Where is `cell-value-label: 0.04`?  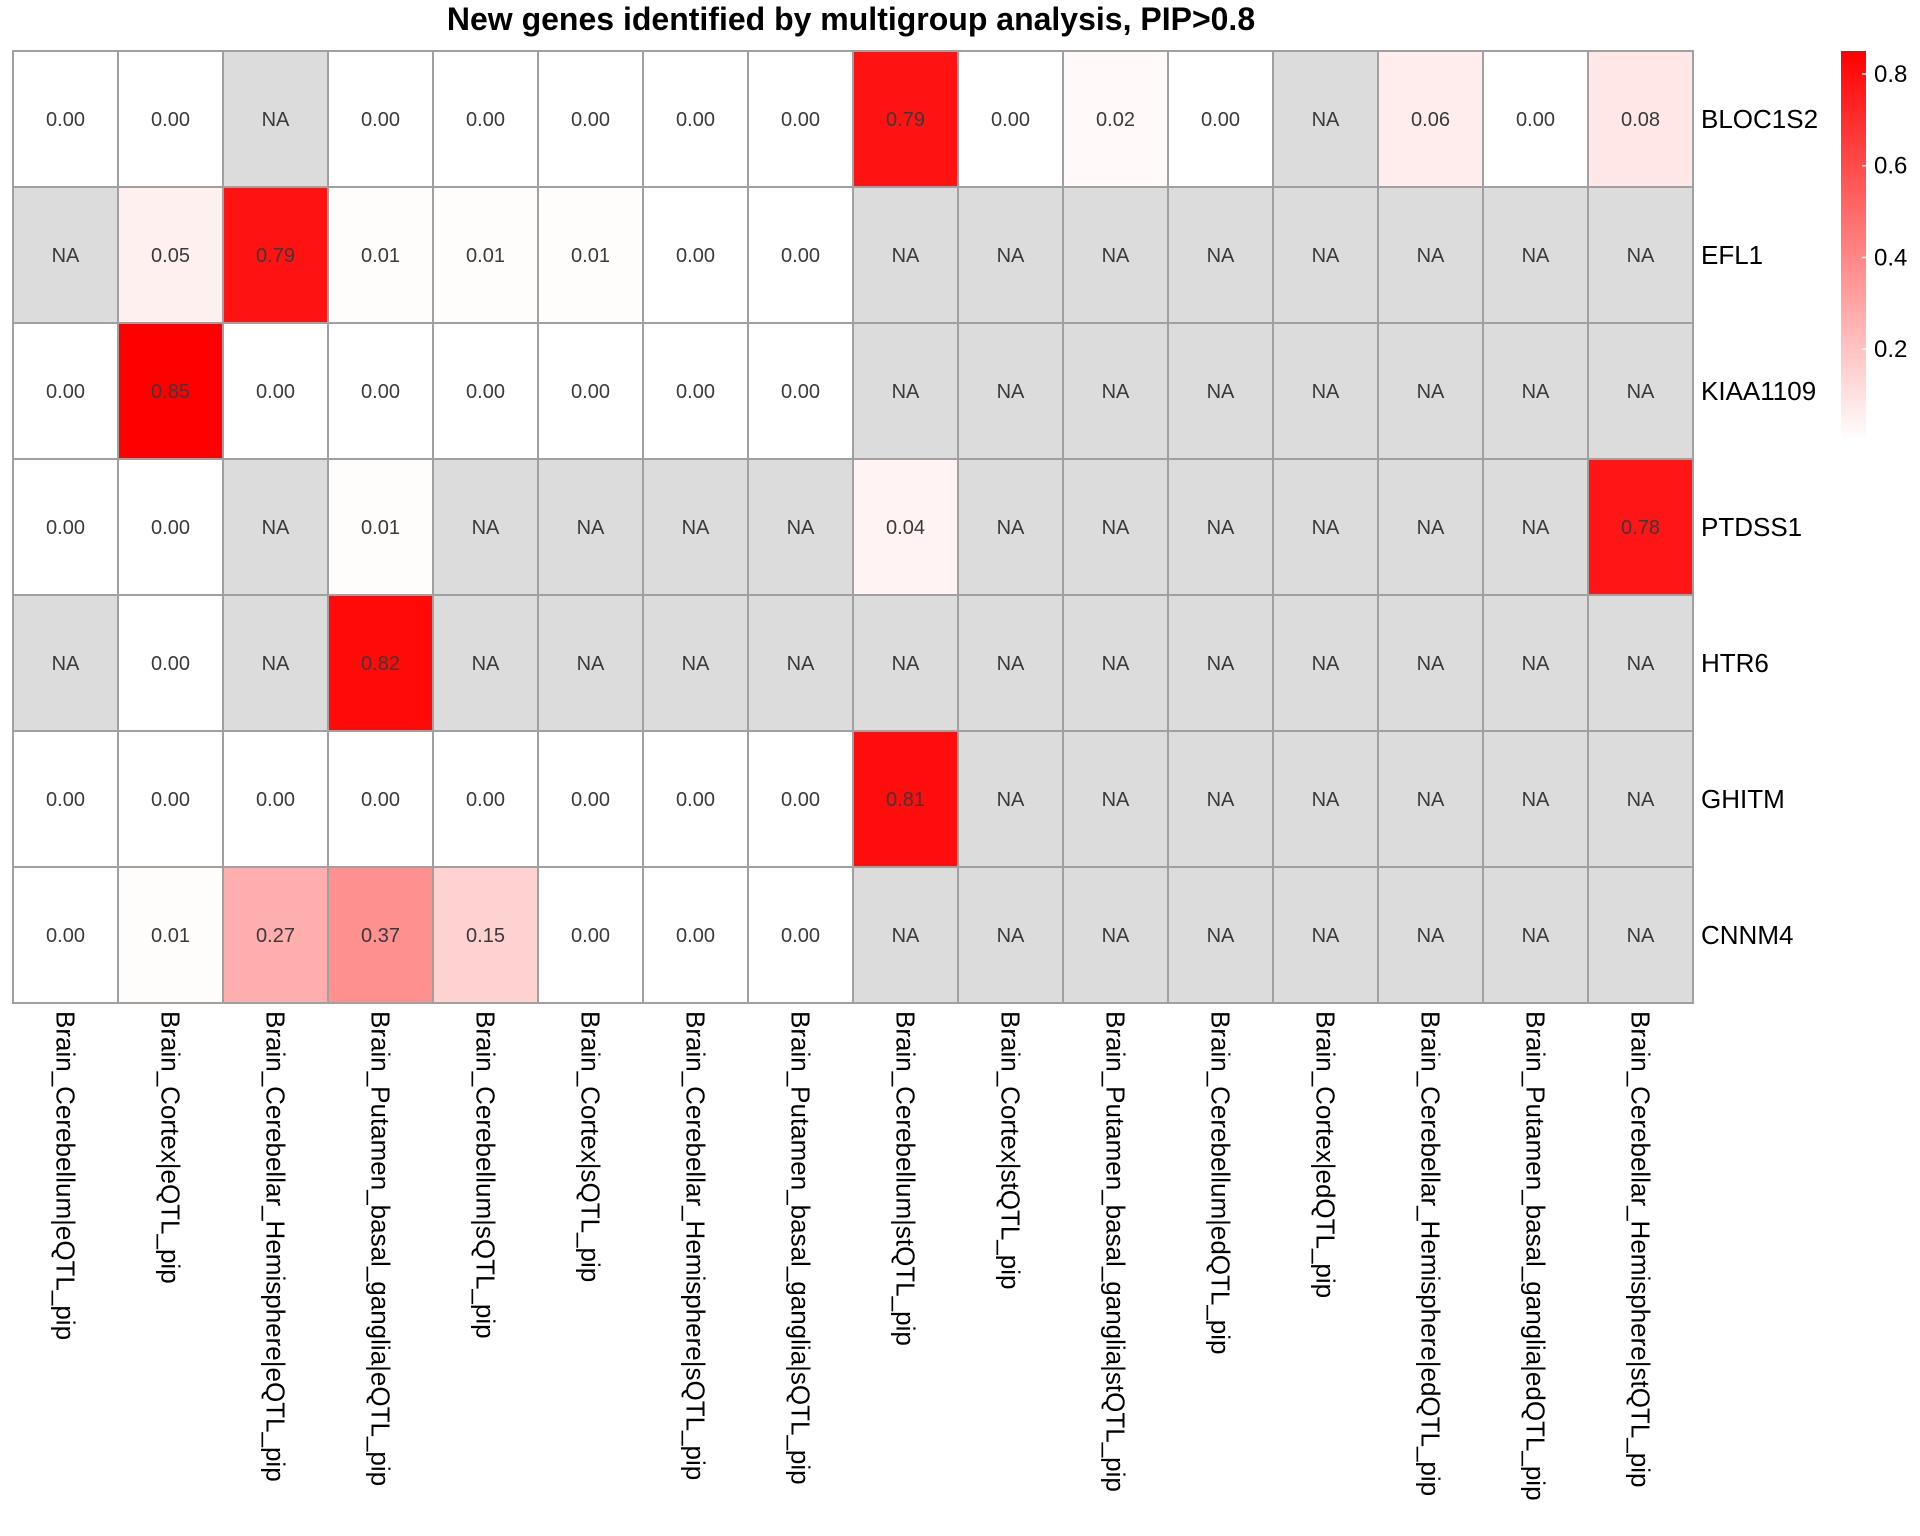
cell-value-label: 0.04 is located at coordinates (905, 528).